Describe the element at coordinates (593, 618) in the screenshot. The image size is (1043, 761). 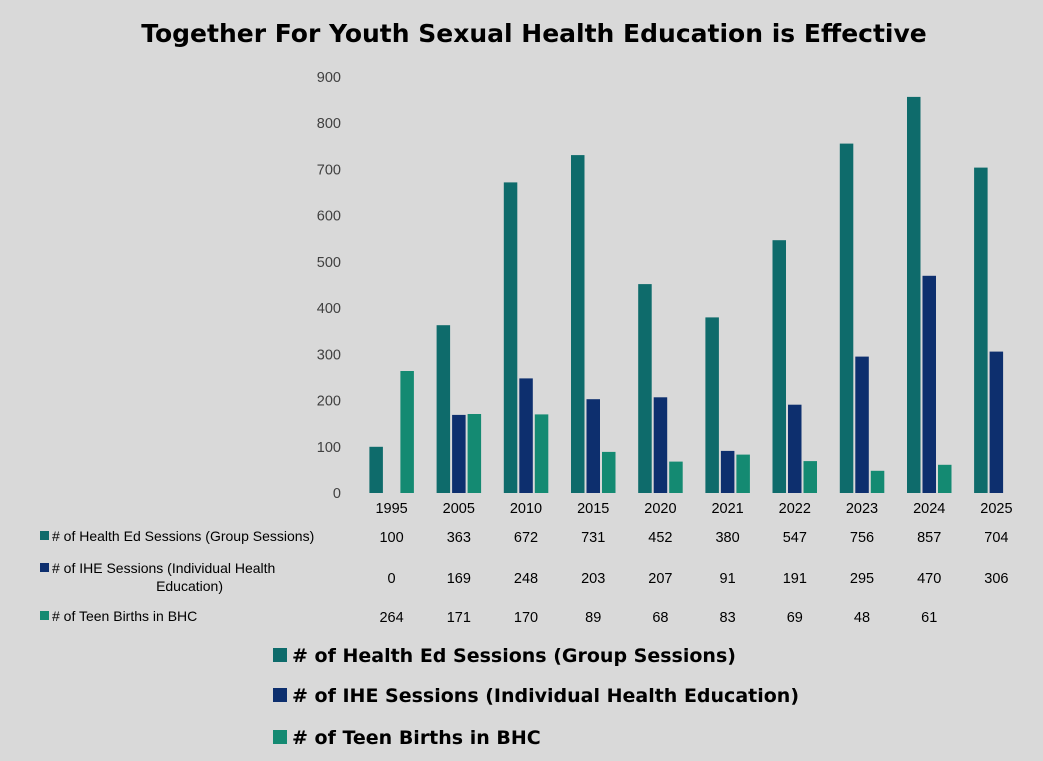
I see `table-cell: 89` at that location.